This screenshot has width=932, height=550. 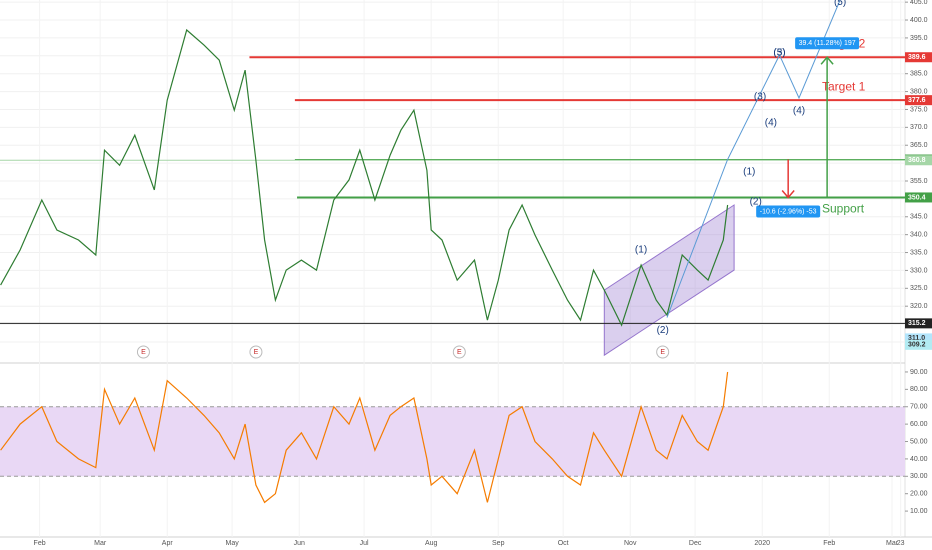 I want to click on projection, so click(x=753, y=159).